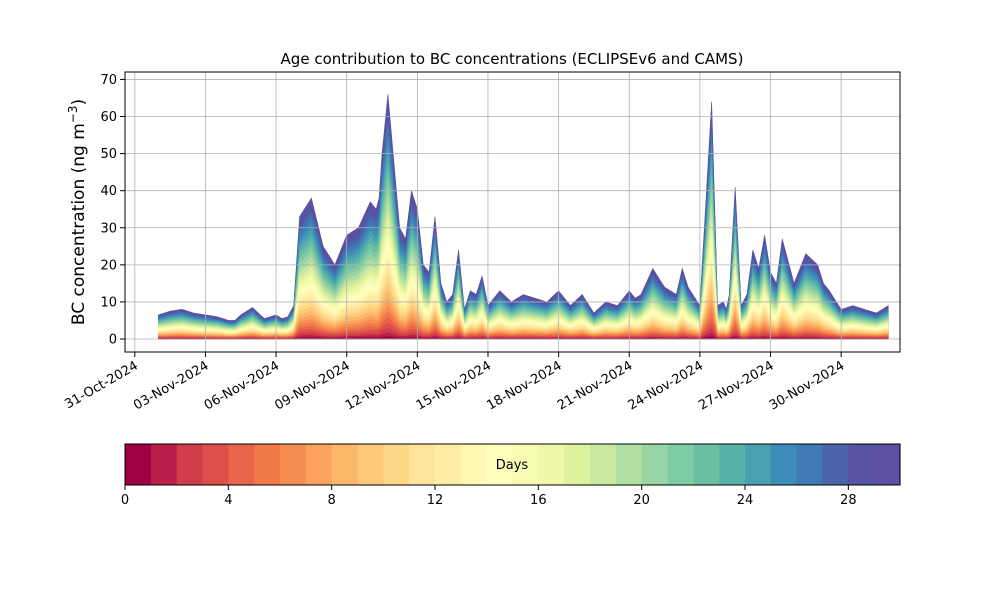  I want to click on y-axis-label-close: ), so click(79, 102).